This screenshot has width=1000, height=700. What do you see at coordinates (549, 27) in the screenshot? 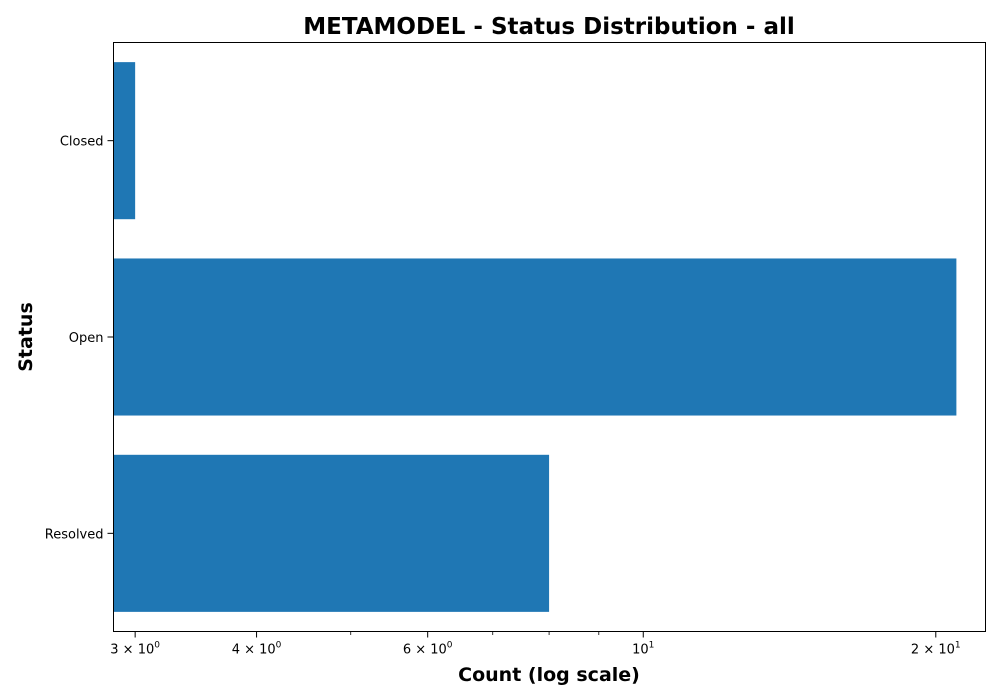
I see `chart-title: METAMODEL - Status Distribution - all` at bounding box center [549, 27].